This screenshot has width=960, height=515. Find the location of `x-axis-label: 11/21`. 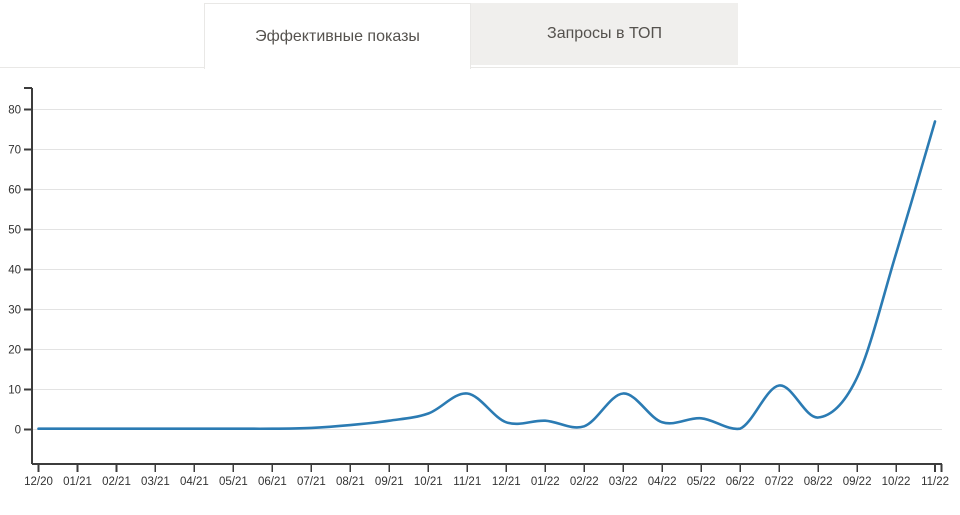

x-axis-label: 11/21 is located at coordinates (467, 482).